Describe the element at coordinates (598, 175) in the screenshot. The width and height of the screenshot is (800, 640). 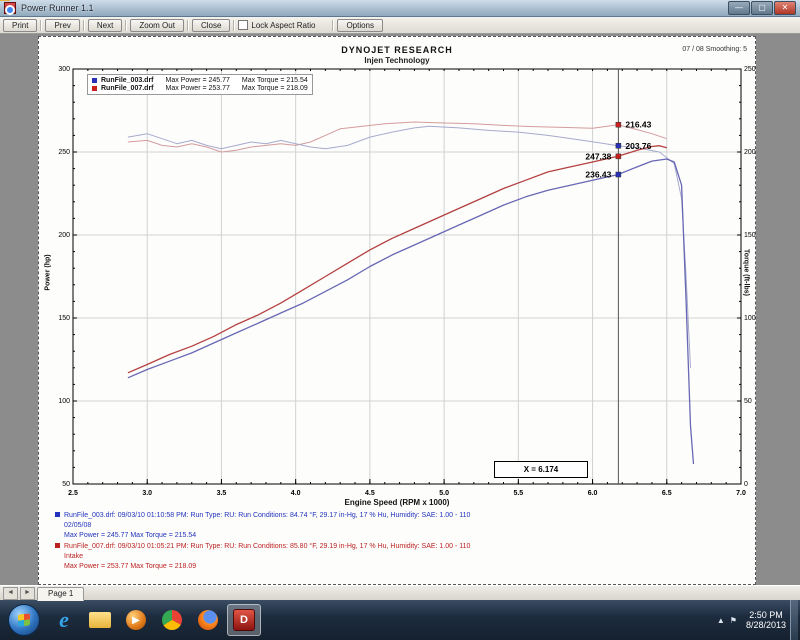
I see `cursor-value-label: 236.43` at that location.